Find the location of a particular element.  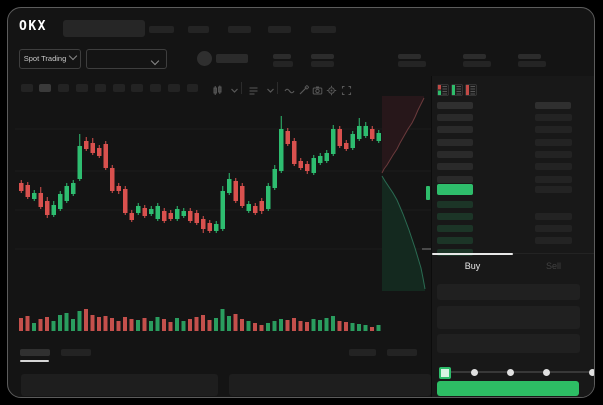

tab-sell: Sell is located at coordinates (553, 266).